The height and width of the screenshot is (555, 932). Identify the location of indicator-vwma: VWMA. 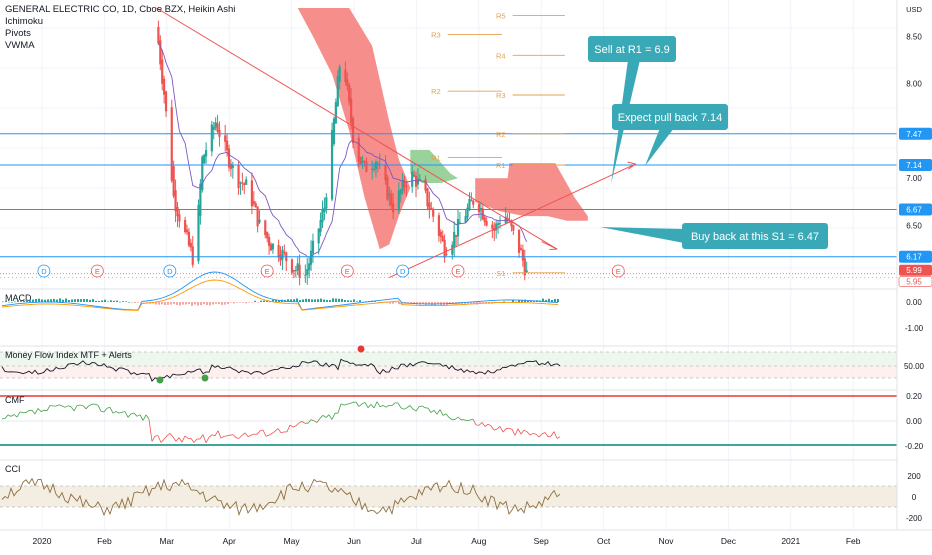
(120, 46).